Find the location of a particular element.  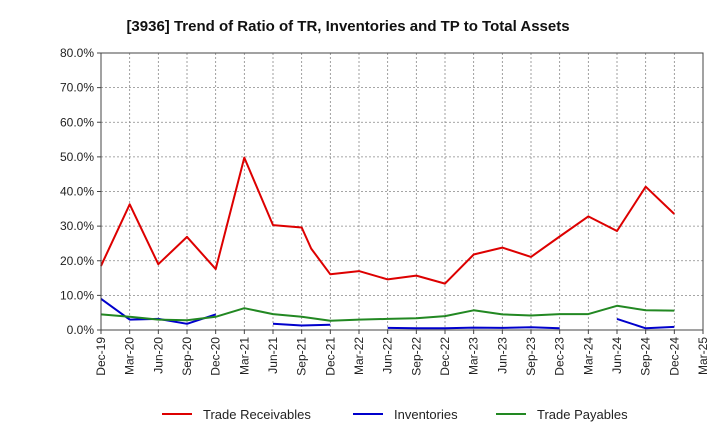

y-tick-label: 0.0% is located at coordinates (81, 330).